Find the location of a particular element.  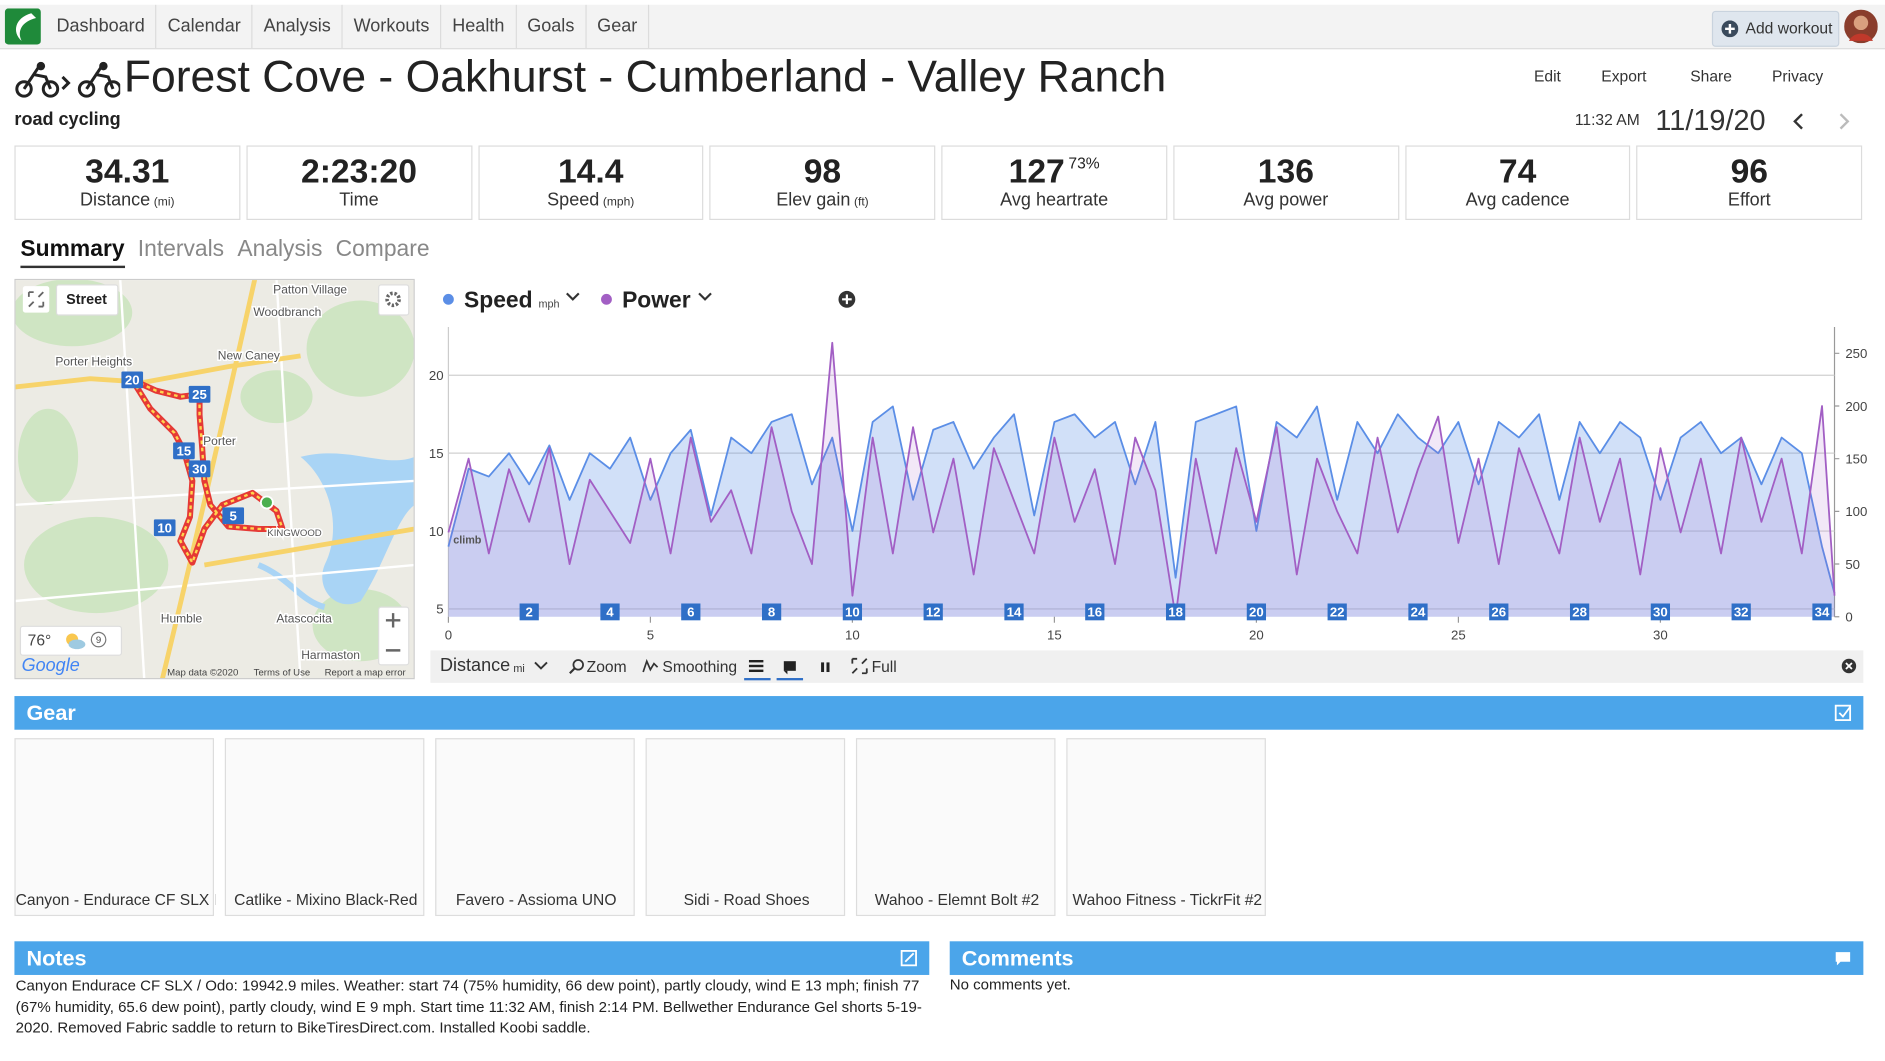

logo is located at coordinates (22, 26).